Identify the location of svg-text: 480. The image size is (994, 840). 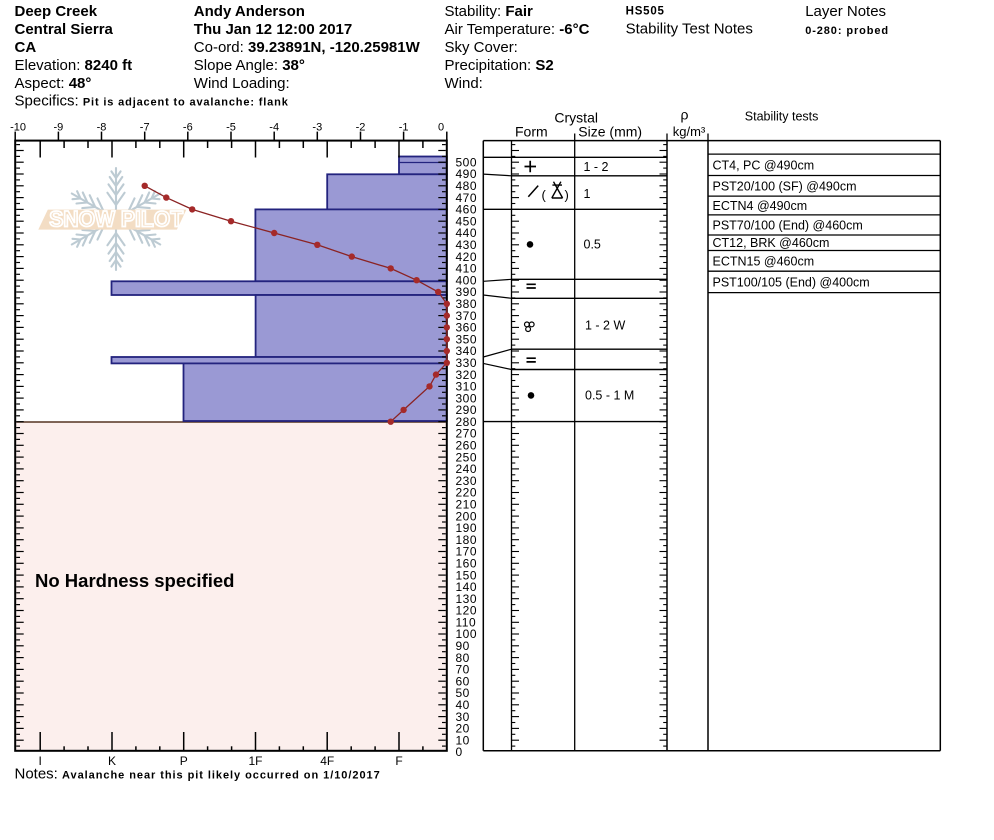
(467, 186).